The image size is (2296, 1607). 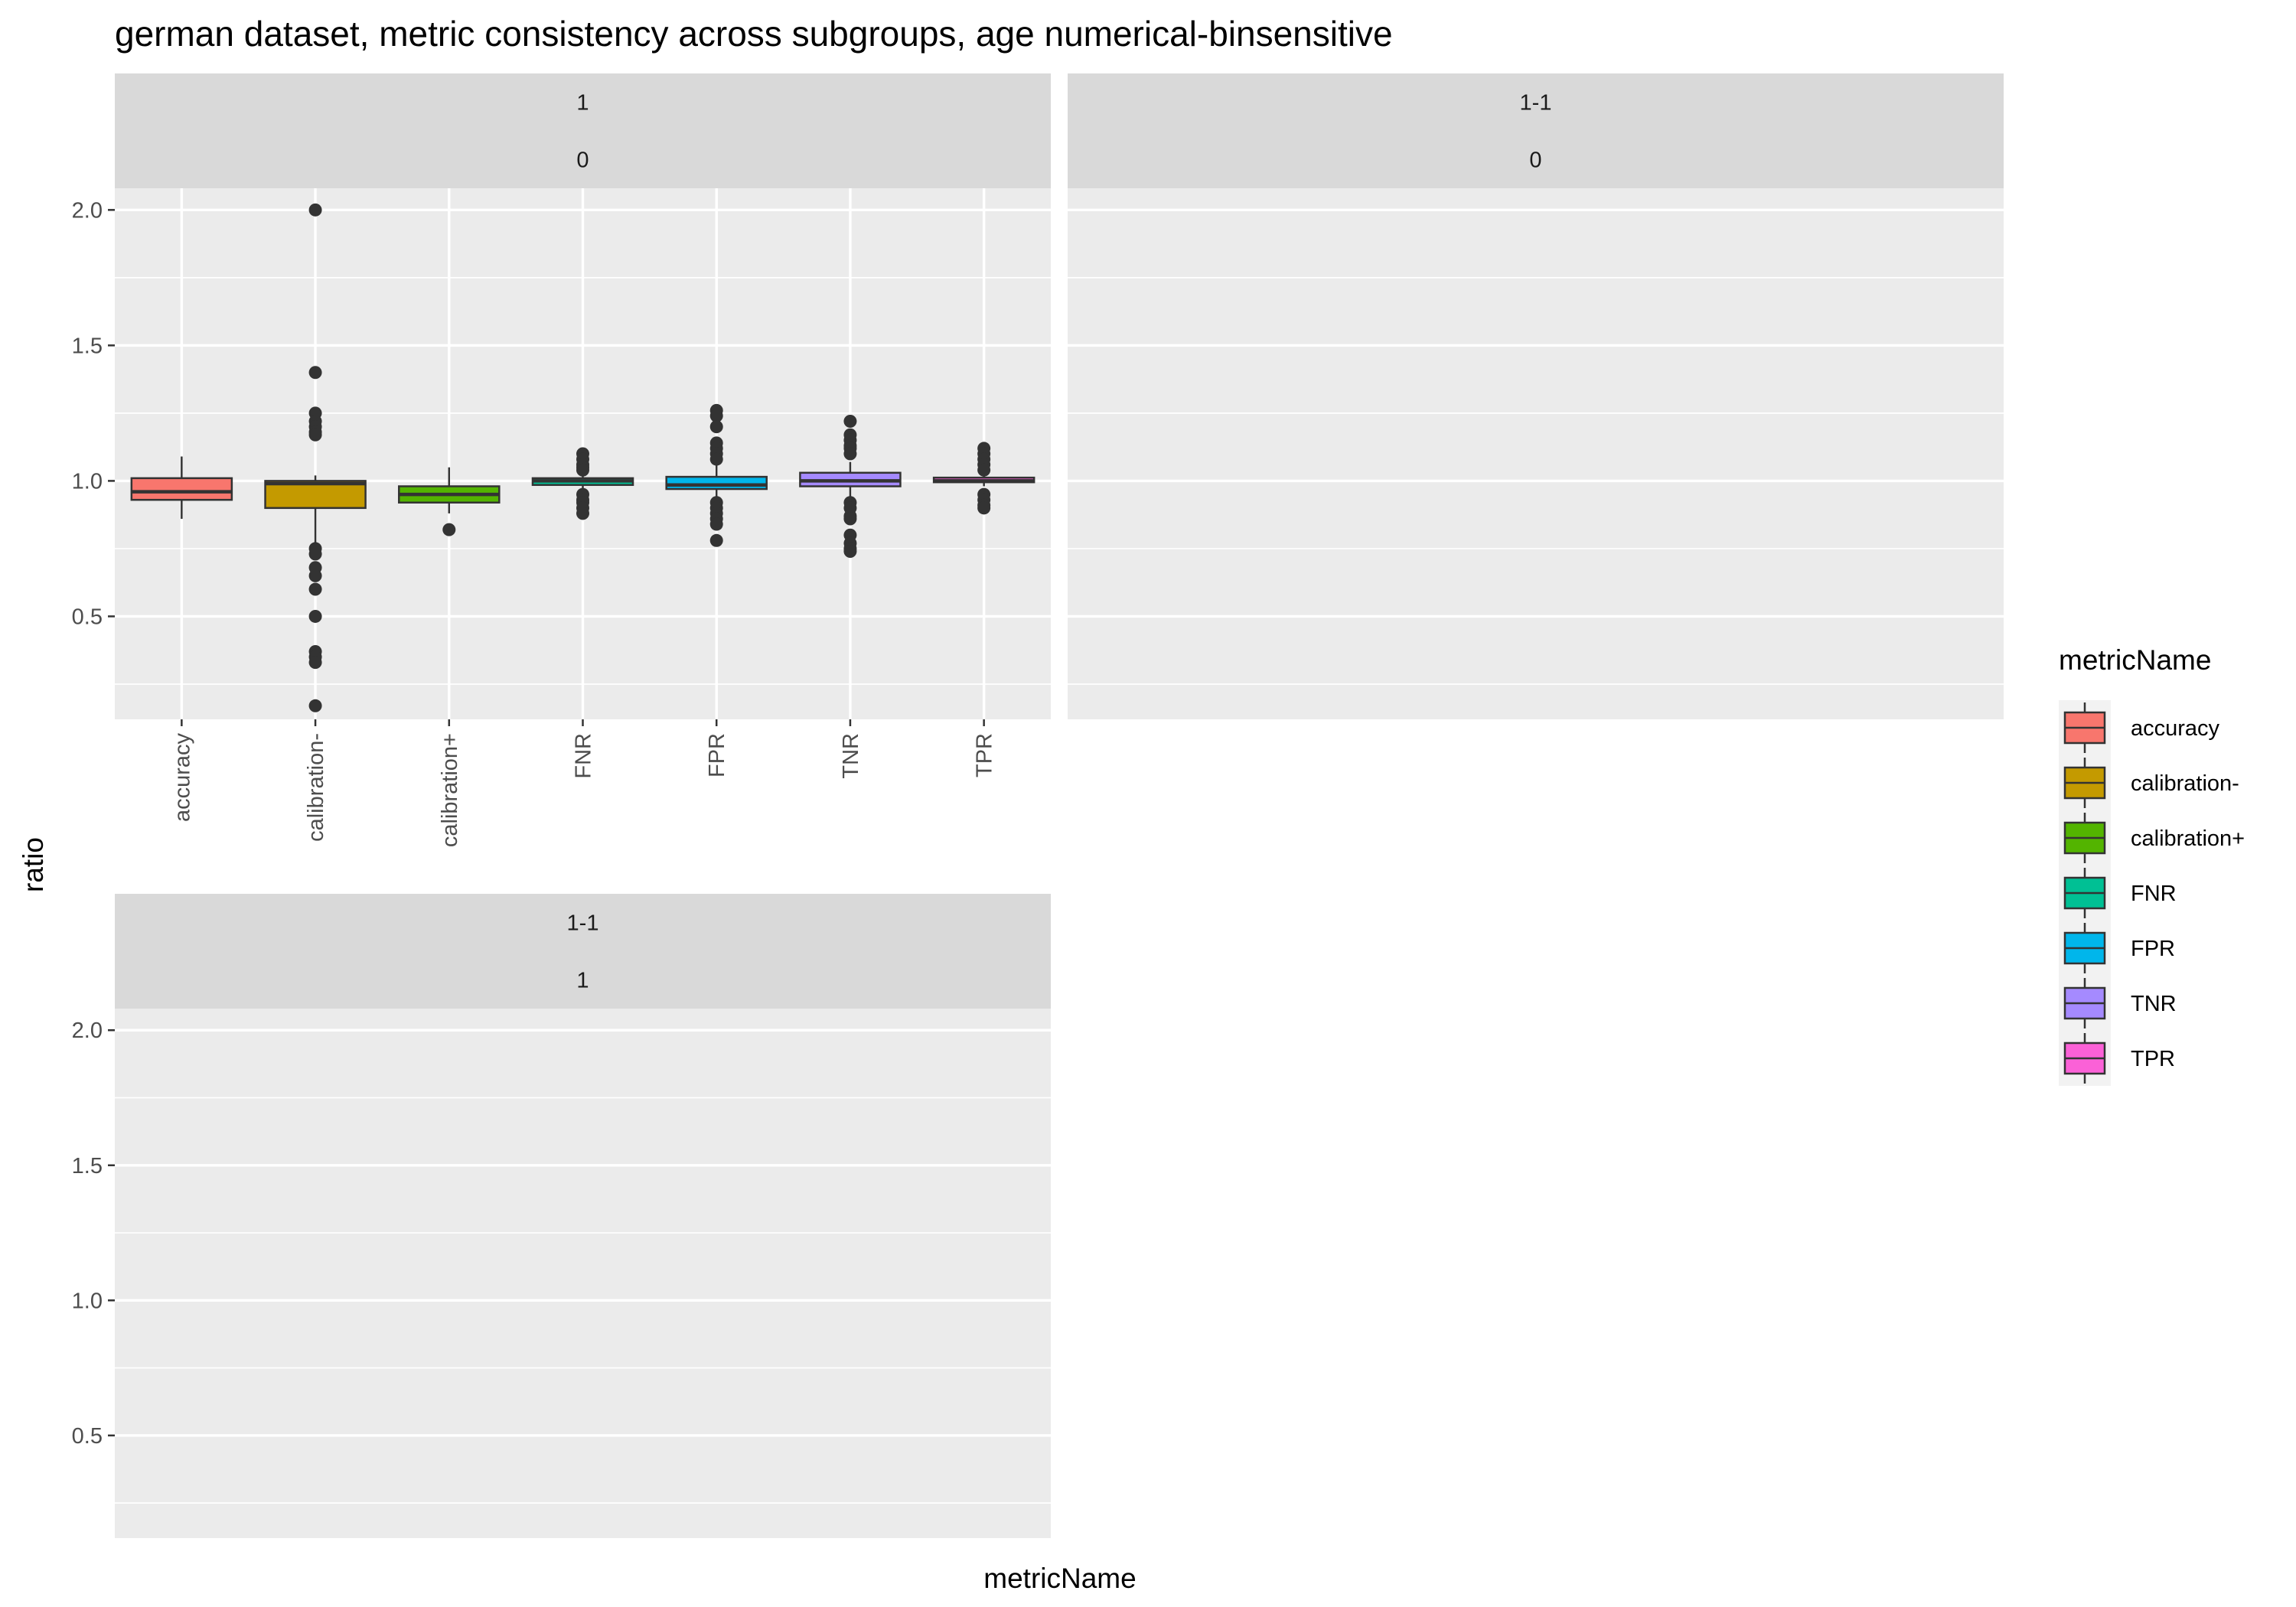 What do you see at coordinates (584, 756) in the screenshot?
I see `x-tick-label-FNR: FNR` at bounding box center [584, 756].